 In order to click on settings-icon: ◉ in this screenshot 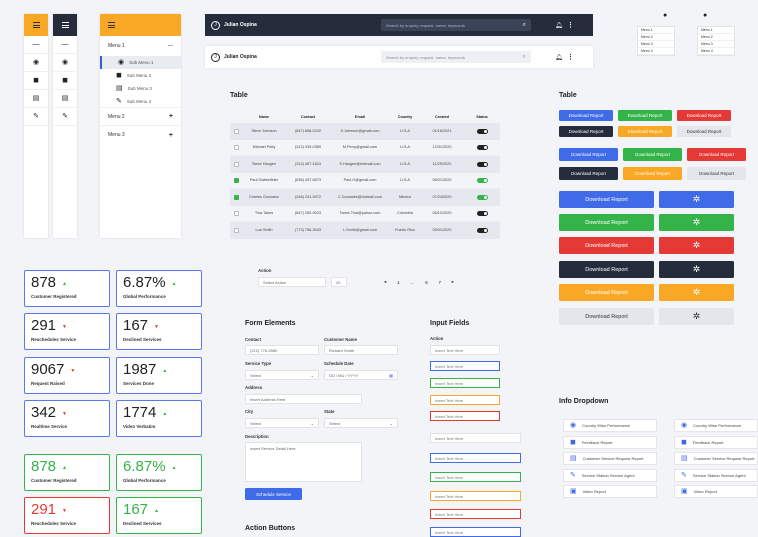, I will do `click(65, 63)`.